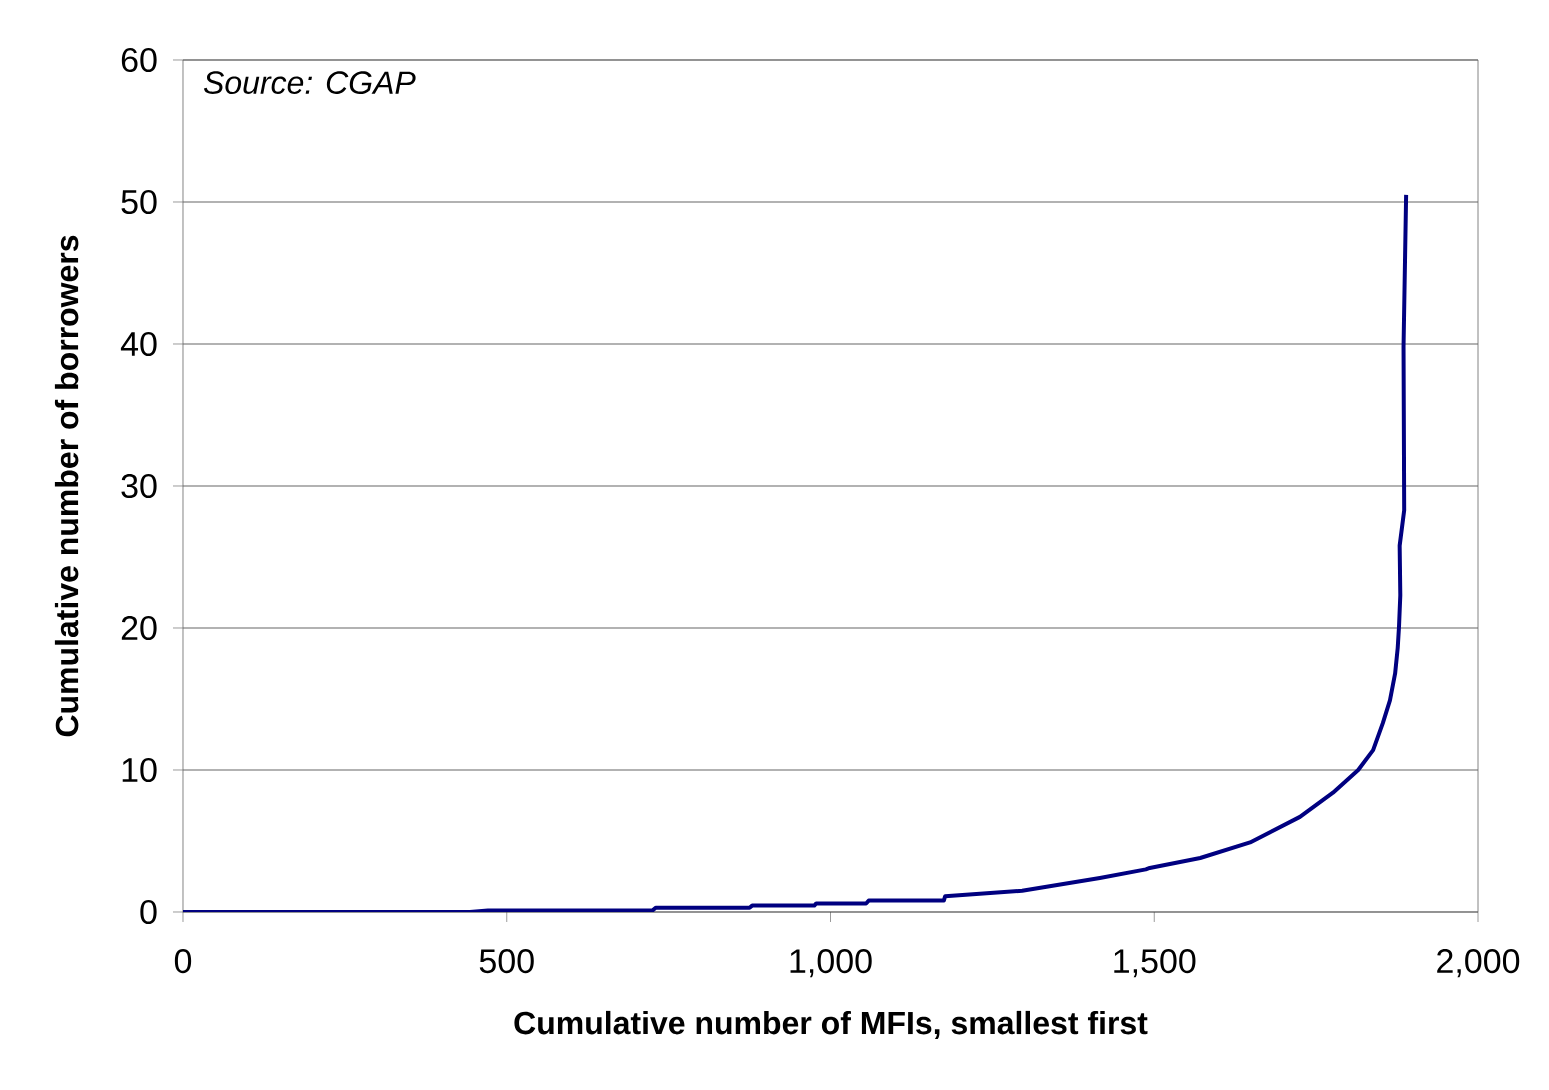  What do you see at coordinates (148, 912) in the screenshot?
I see `y-tick-label: 0` at bounding box center [148, 912].